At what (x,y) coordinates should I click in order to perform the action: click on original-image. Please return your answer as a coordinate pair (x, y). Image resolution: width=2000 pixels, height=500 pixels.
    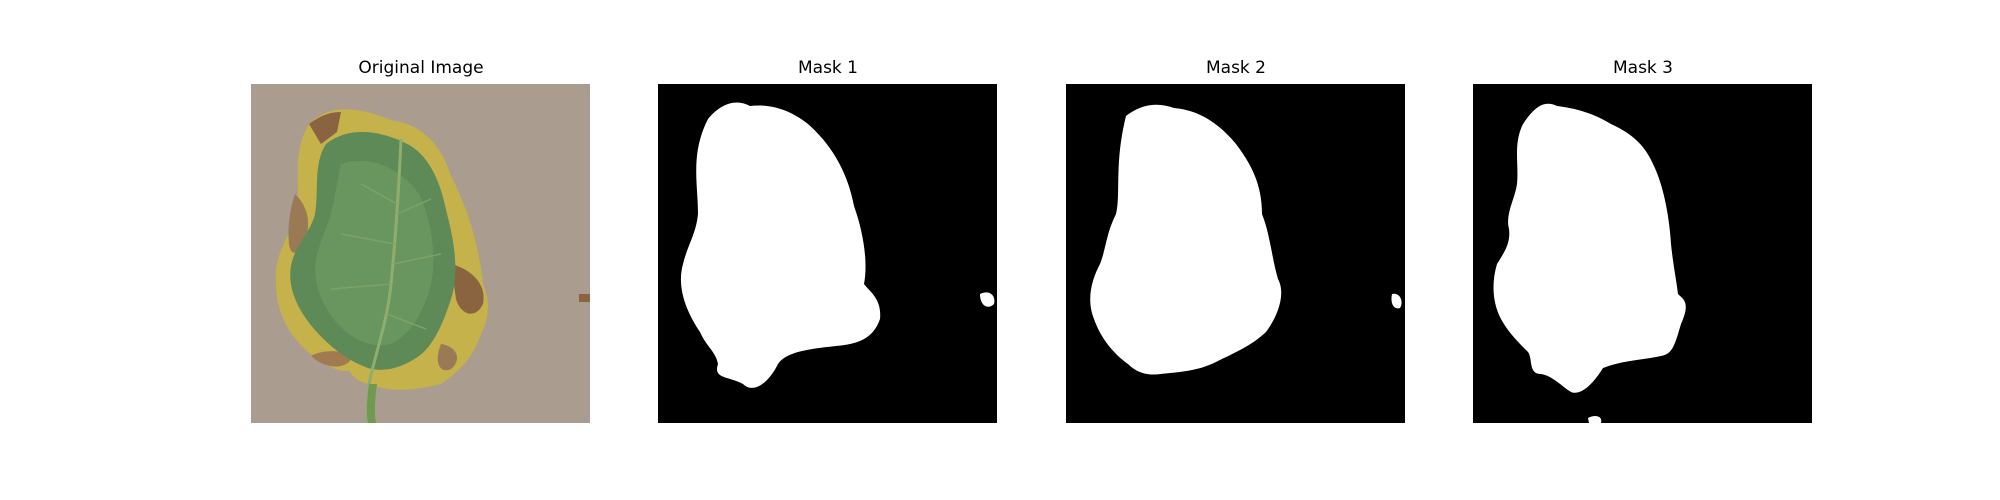
    Looking at the image, I should click on (420, 253).